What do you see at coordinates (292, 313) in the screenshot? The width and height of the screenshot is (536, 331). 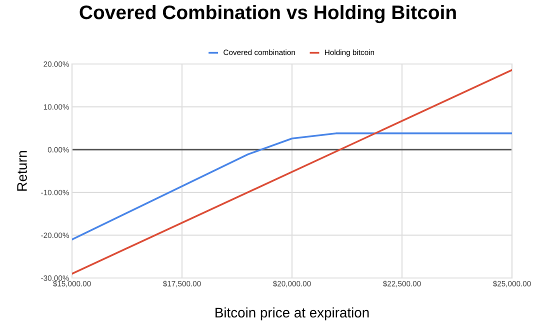 I see `x-axis-title: Bitcoin price at expiration` at bounding box center [292, 313].